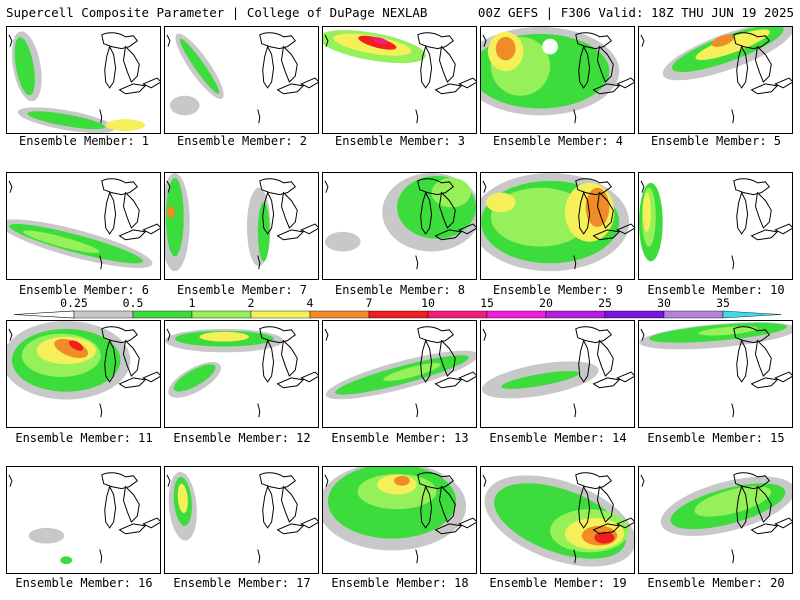 The image size is (800, 600). Describe the element at coordinates (558, 290) in the screenshot. I see `ensemble-member-label: Ensemble Member: 9` at that location.